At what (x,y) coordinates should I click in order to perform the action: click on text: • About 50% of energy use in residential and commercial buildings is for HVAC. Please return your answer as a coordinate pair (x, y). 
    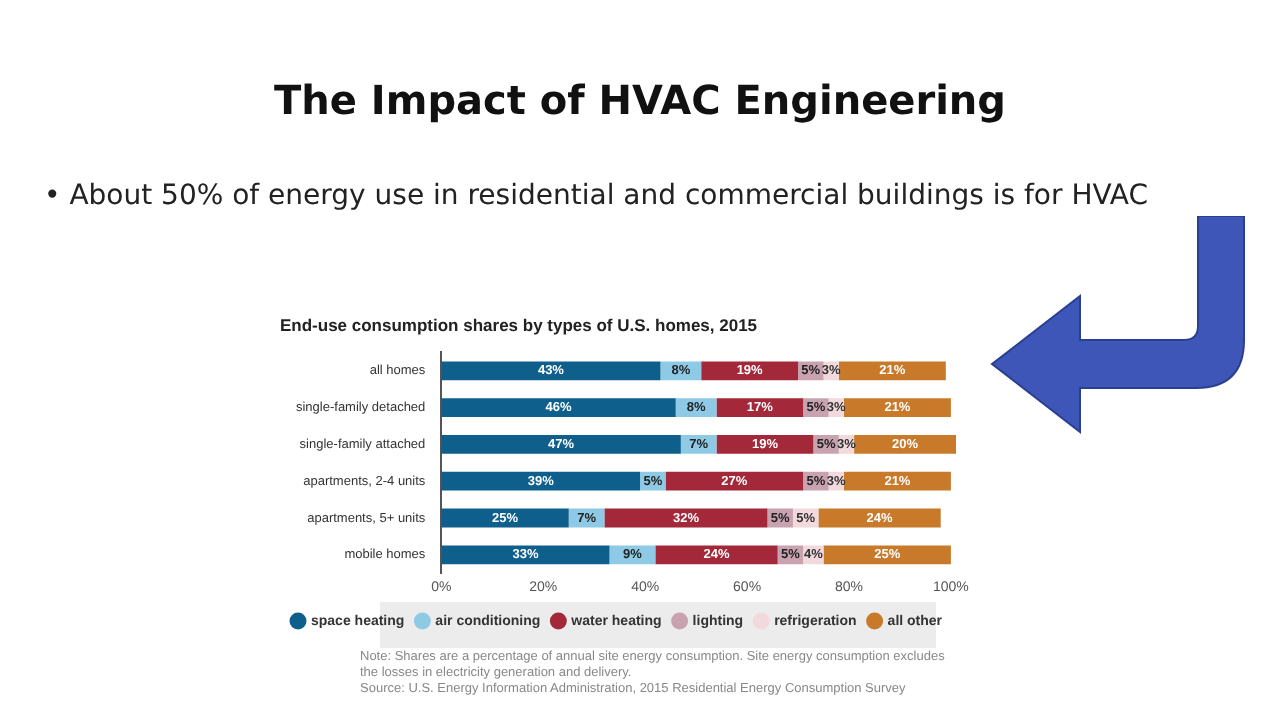
    Looking at the image, I should click on (596, 196).